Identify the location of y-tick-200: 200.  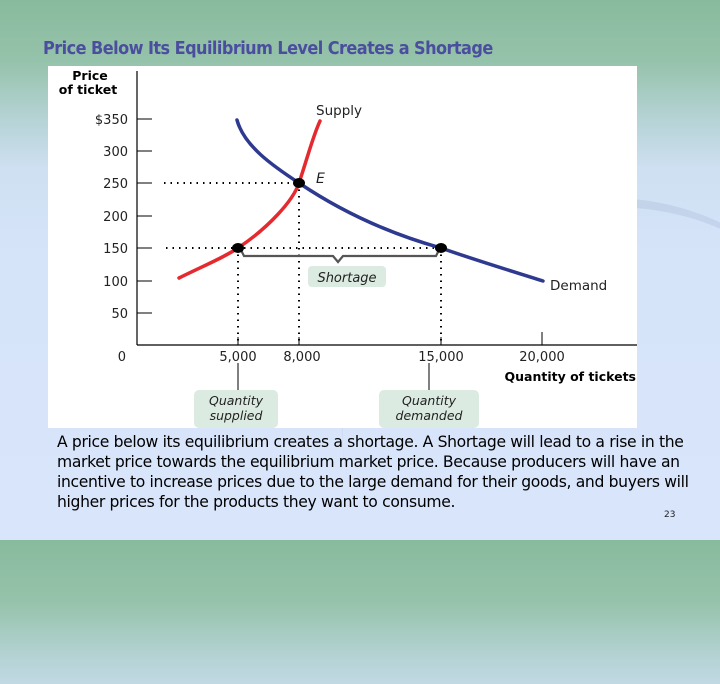
(115, 217).